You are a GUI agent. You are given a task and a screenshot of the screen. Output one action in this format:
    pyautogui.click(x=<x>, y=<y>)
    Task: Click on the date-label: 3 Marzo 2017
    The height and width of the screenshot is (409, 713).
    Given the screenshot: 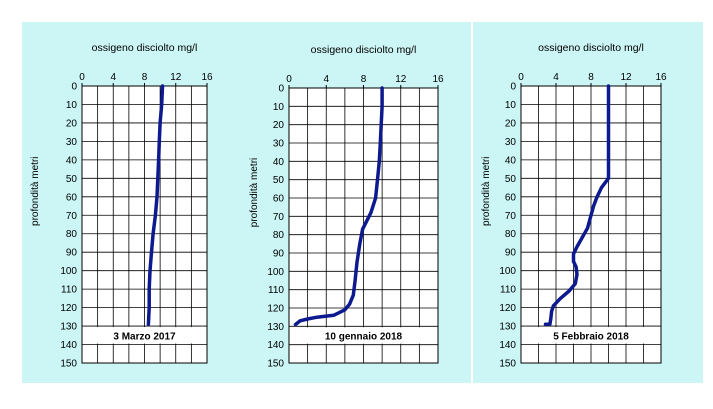 What is the action you would take?
    pyautogui.click(x=144, y=336)
    